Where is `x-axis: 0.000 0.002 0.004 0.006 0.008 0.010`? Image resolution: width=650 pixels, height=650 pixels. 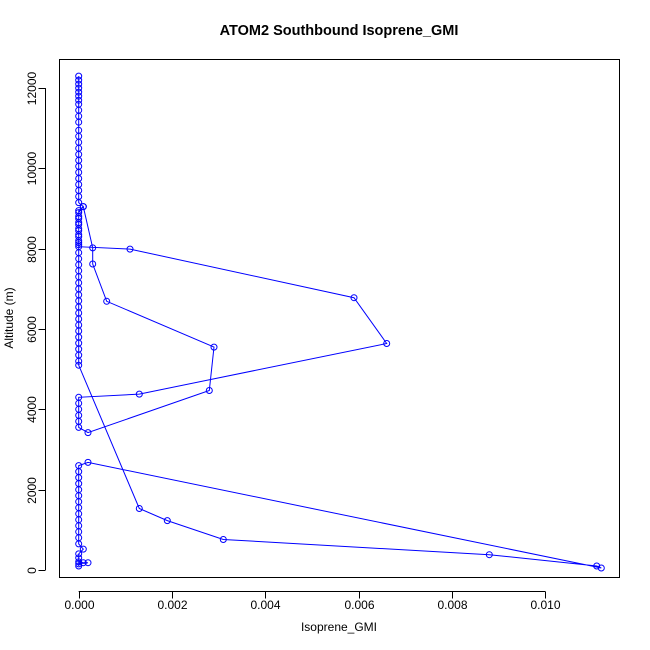
x-axis: 0.000 0.002 0.004 0.006 0.008 0.010 is located at coordinates (312, 601).